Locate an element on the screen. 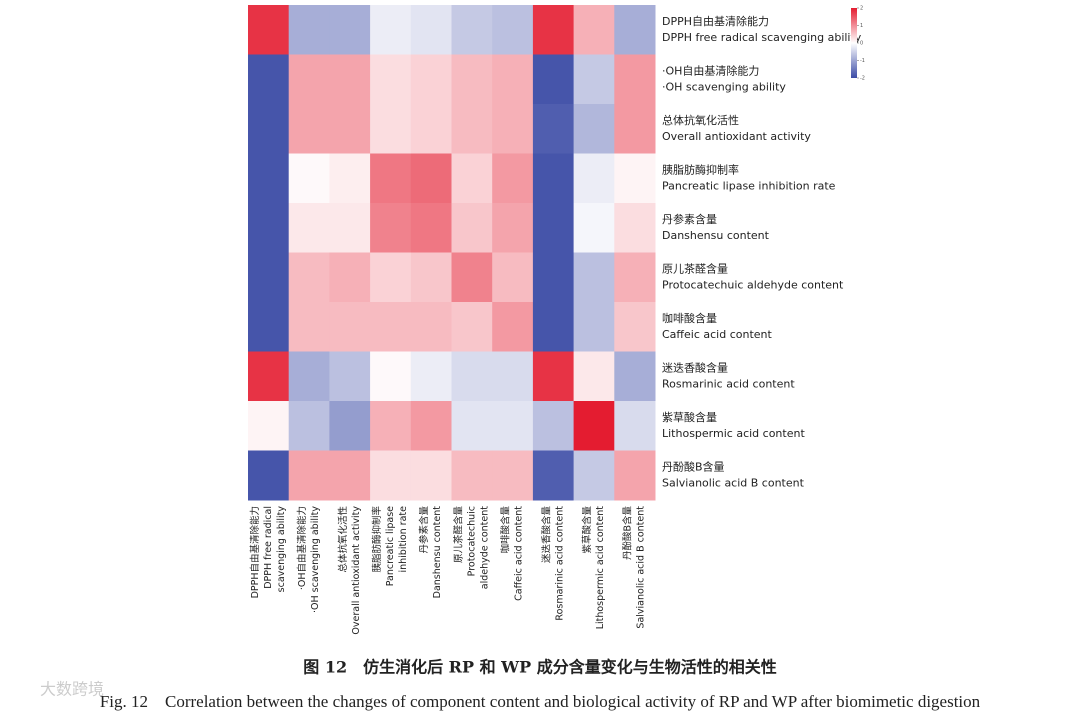 This screenshot has width=1080, height=716. colorbar-tick-label: 2 is located at coordinates (861, 9).